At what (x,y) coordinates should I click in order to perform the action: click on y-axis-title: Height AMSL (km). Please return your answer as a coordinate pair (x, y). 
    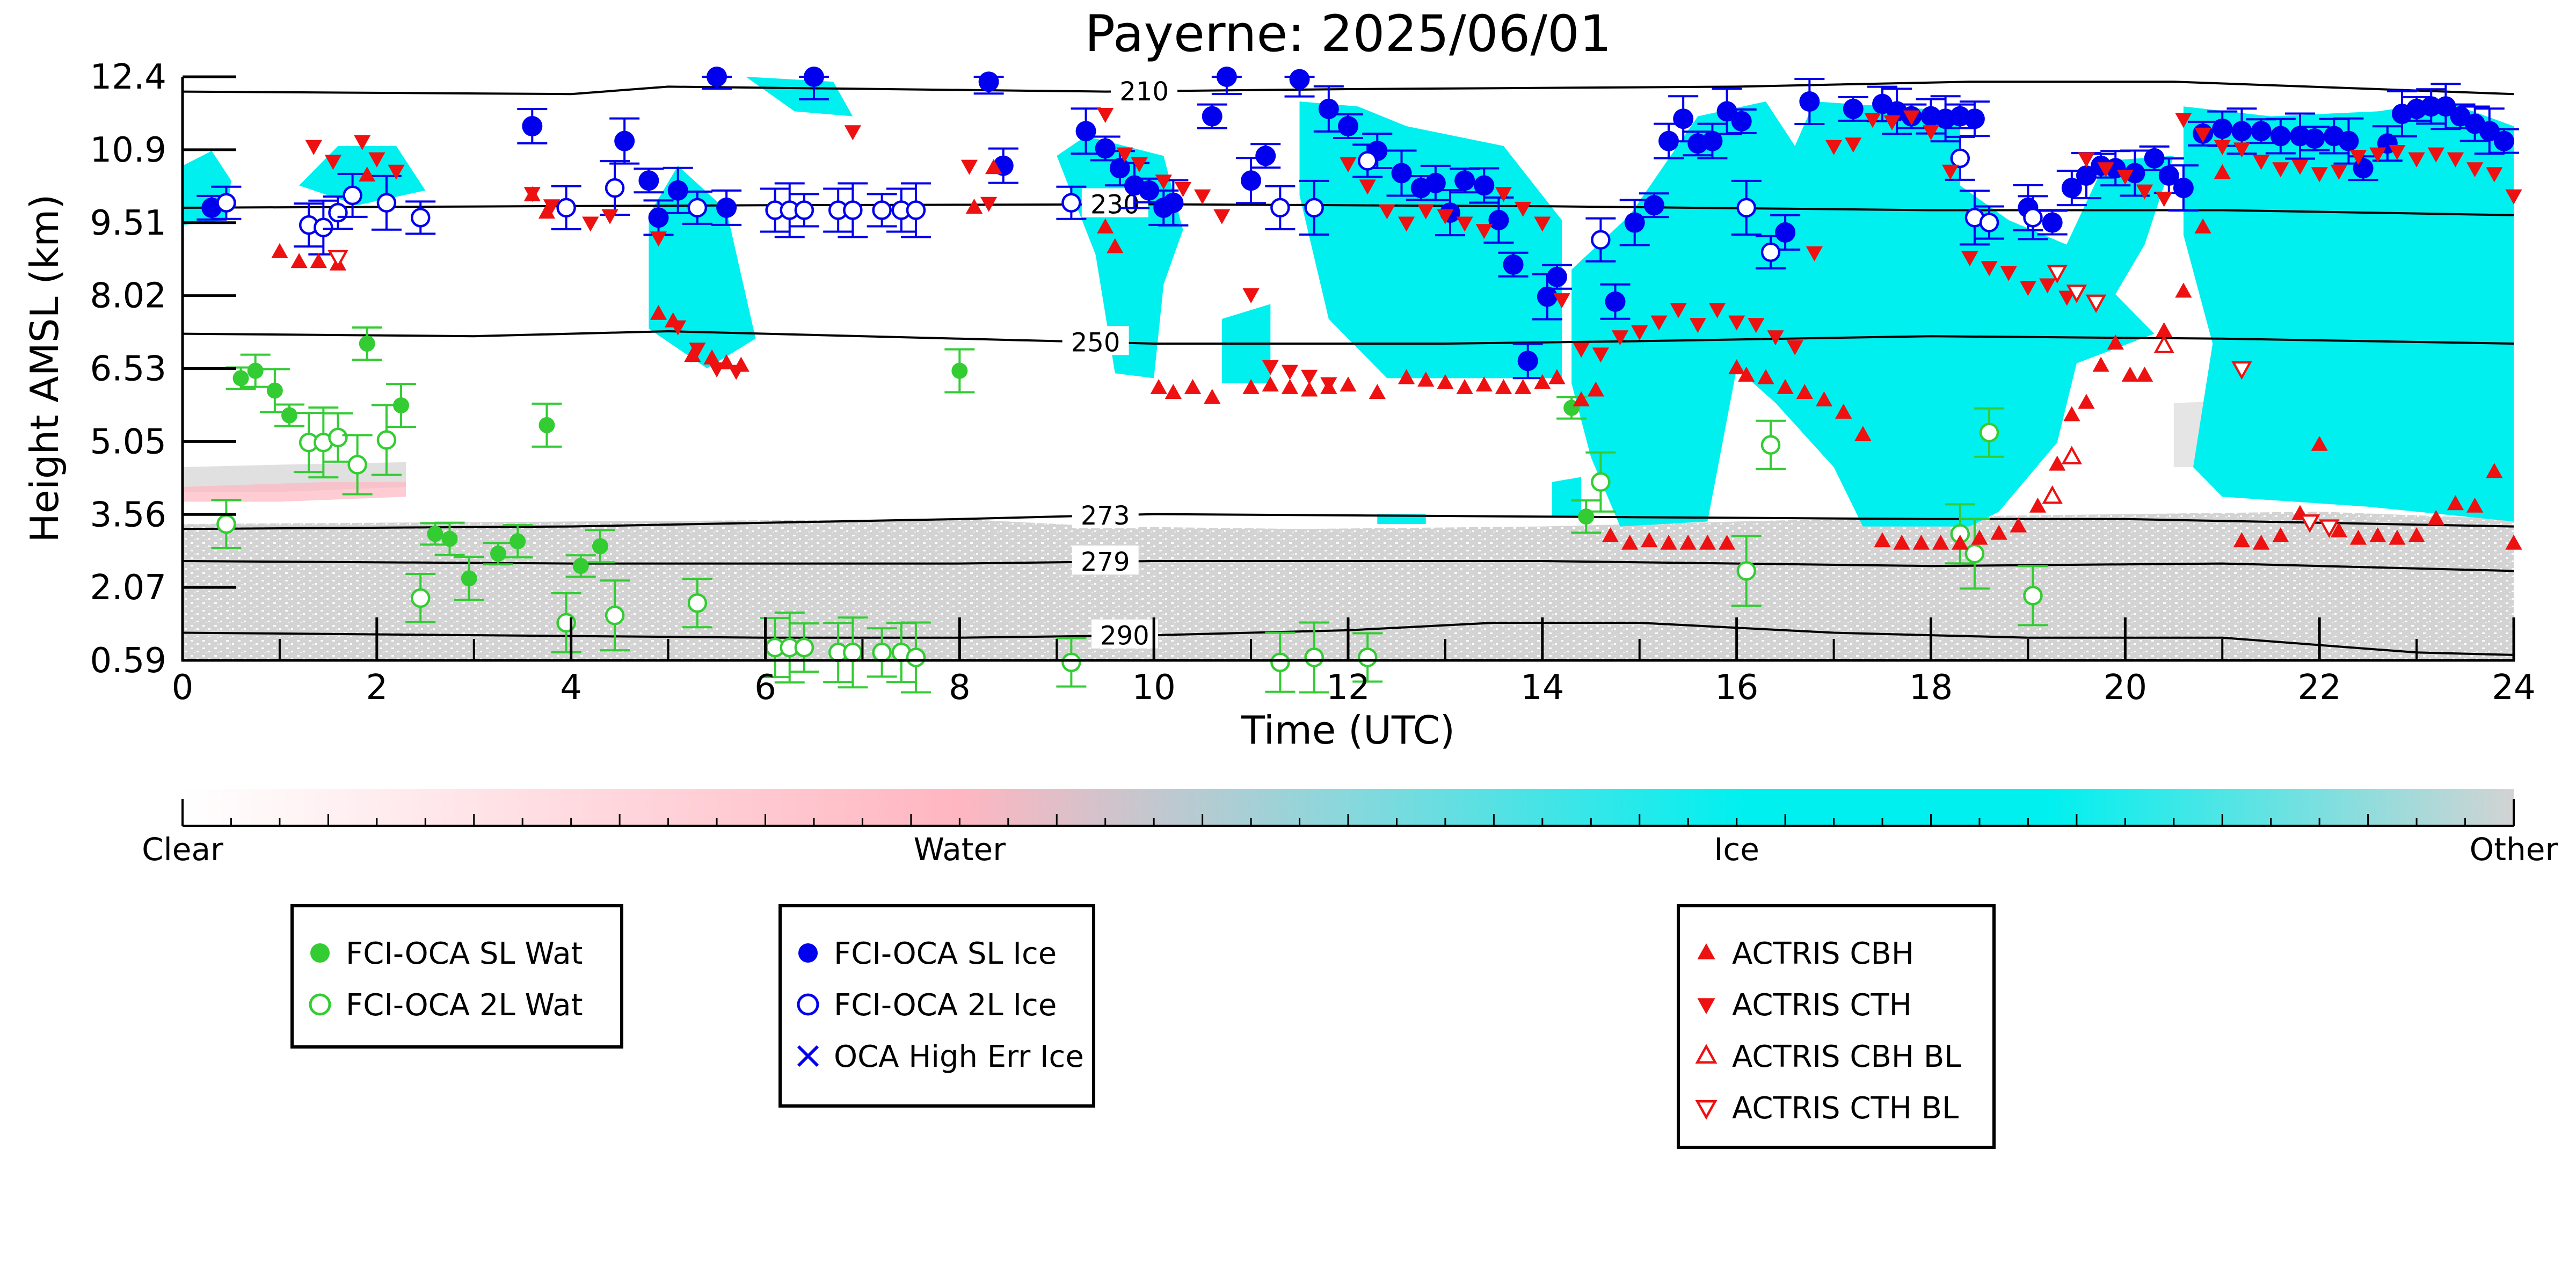
    Looking at the image, I should click on (44, 368).